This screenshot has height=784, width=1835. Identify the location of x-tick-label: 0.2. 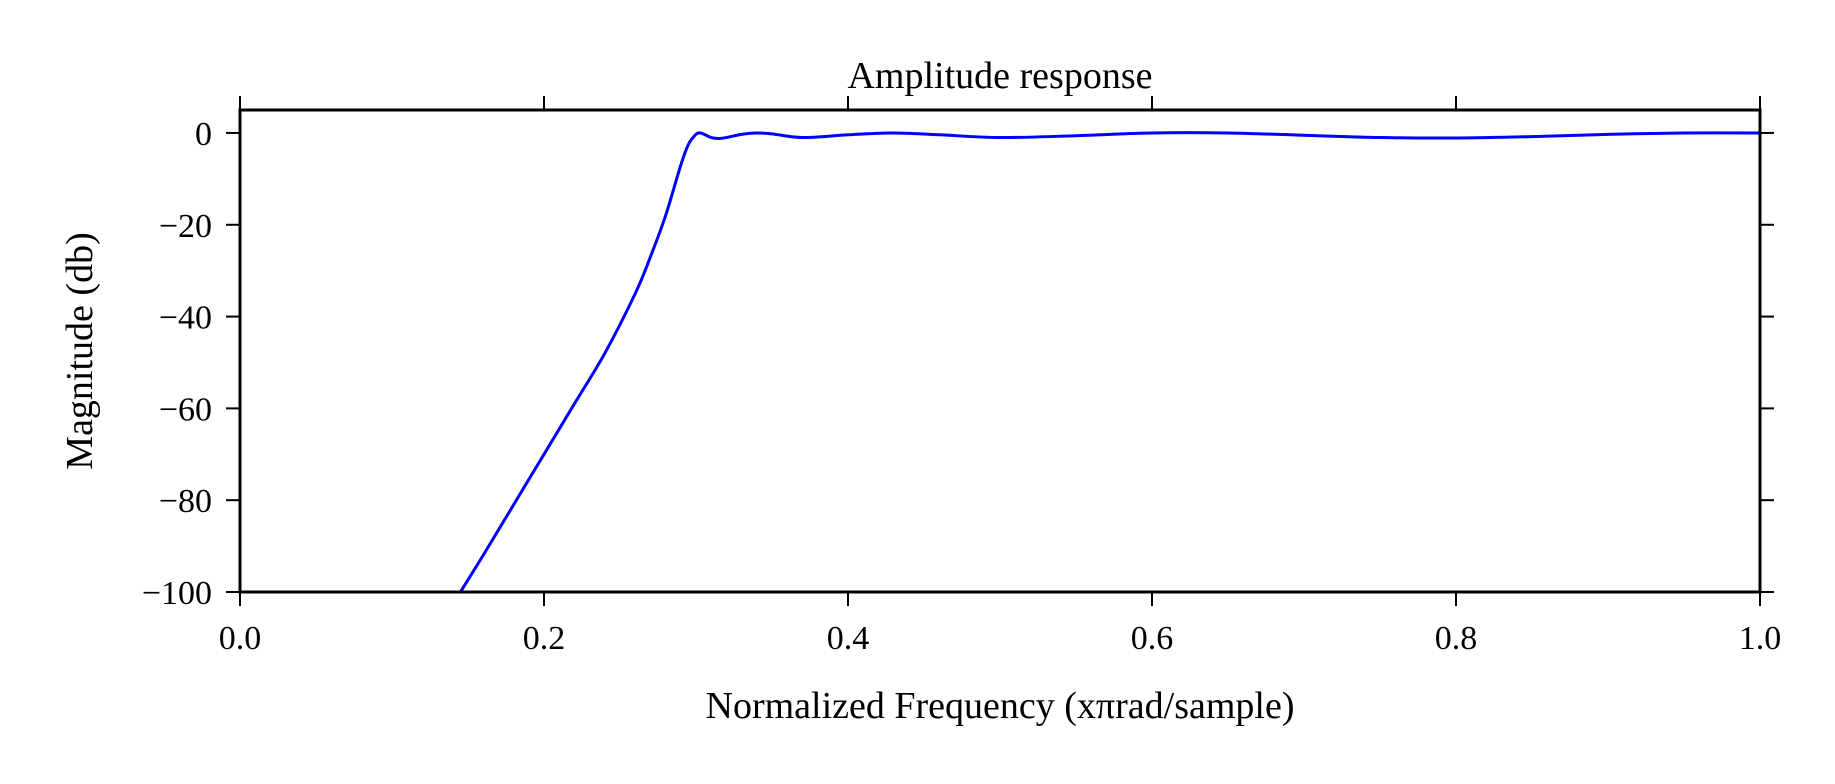
(544, 638).